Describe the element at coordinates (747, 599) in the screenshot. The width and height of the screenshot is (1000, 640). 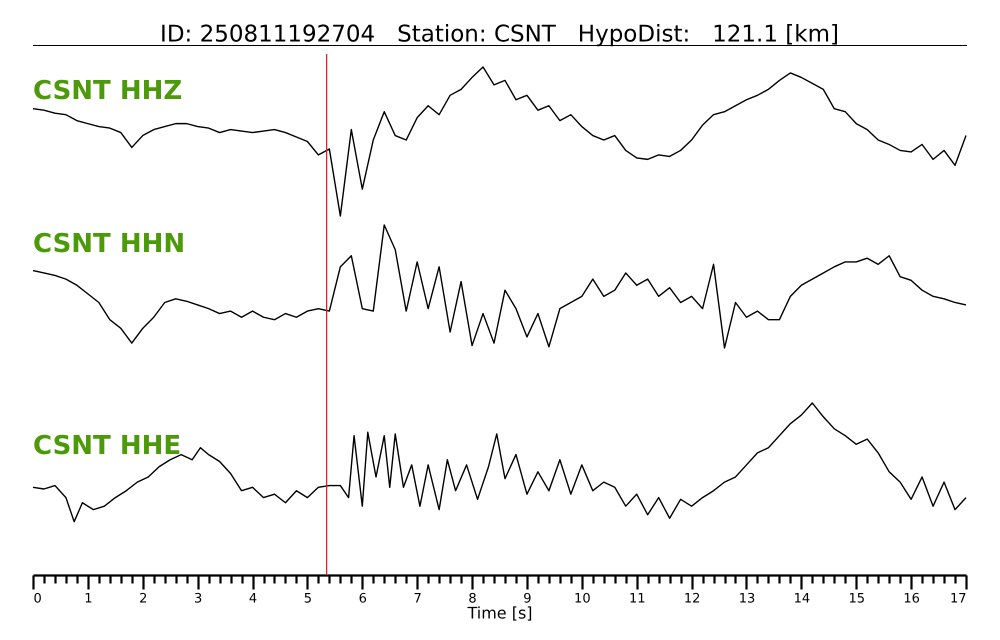
I see `x-tick-label: 13` at that location.